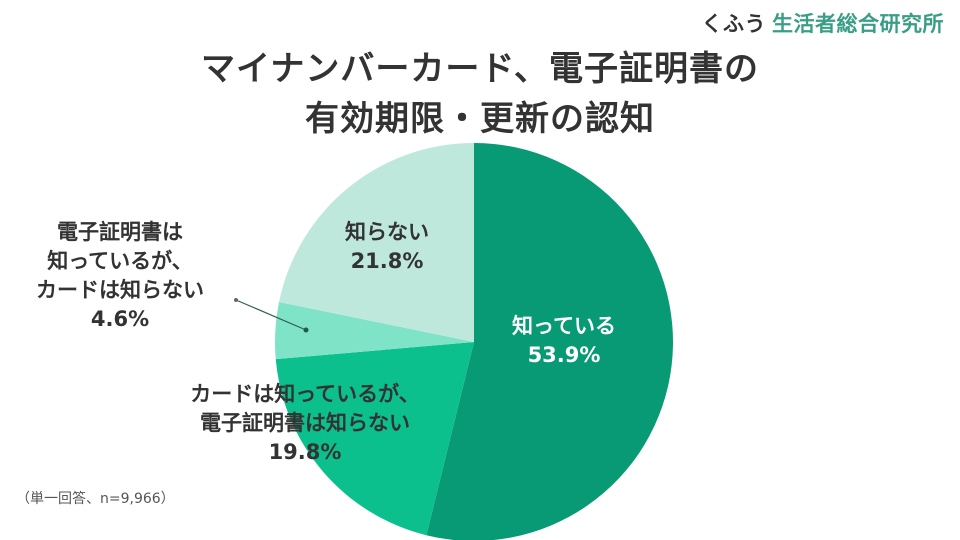 The image size is (960, 540). Describe the element at coordinates (306, 330) in the screenshot. I see `leader-end-dot` at that location.